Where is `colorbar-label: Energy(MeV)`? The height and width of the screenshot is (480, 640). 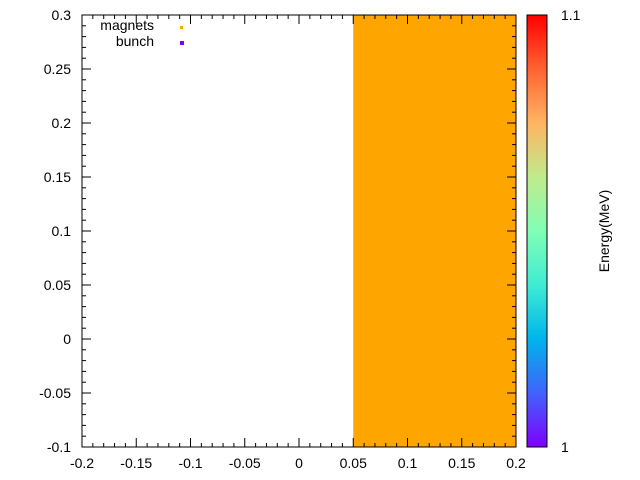
colorbar-label: Energy(MeV) is located at coordinates (604, 231).